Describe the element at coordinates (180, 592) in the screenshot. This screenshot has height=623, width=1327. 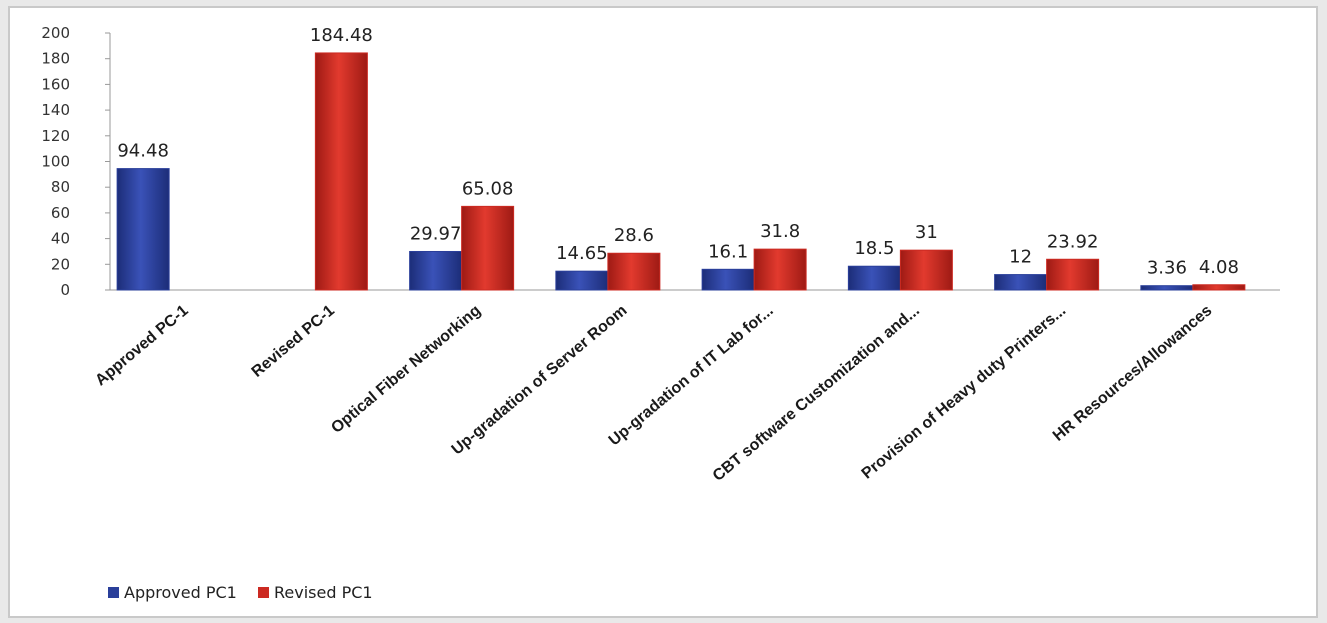
I see `legend-entry: Approved PC1` at that location.